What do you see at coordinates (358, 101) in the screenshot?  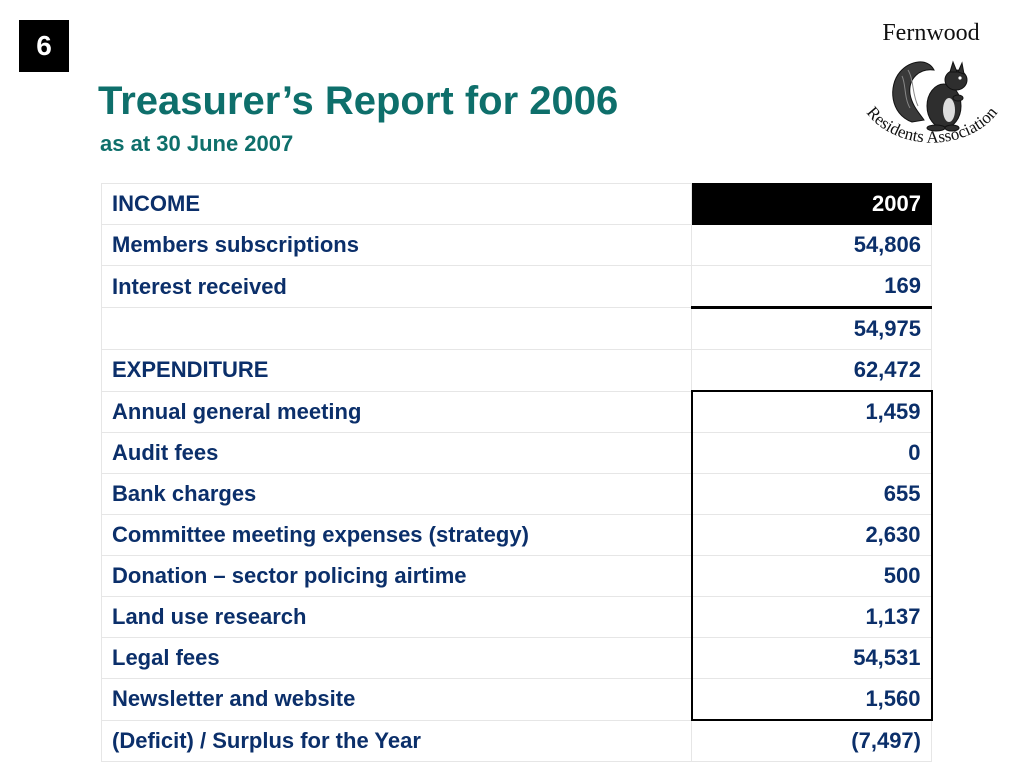 I see `page-title: Treasurer’s Report for 2006` at bounding box center [358, 101].